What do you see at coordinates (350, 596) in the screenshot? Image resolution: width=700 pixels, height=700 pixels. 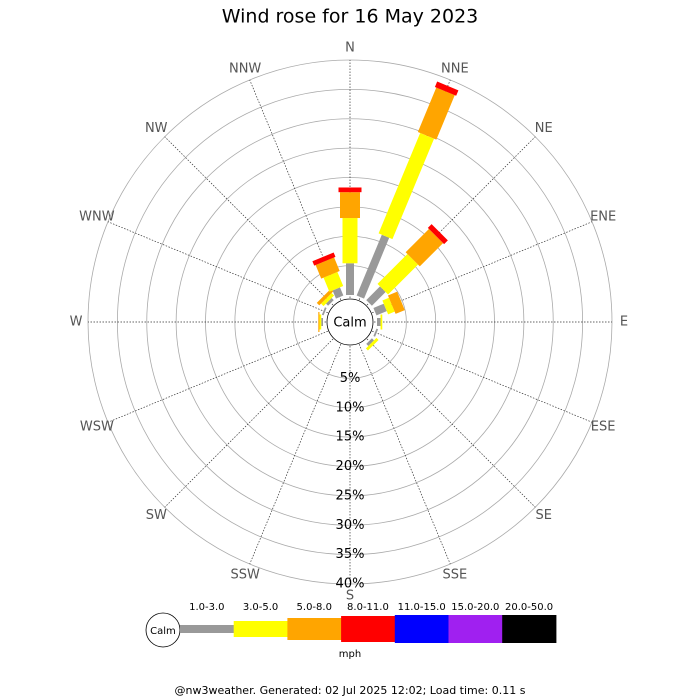 I see `direction-label: S` at bounding box center [350, 596].